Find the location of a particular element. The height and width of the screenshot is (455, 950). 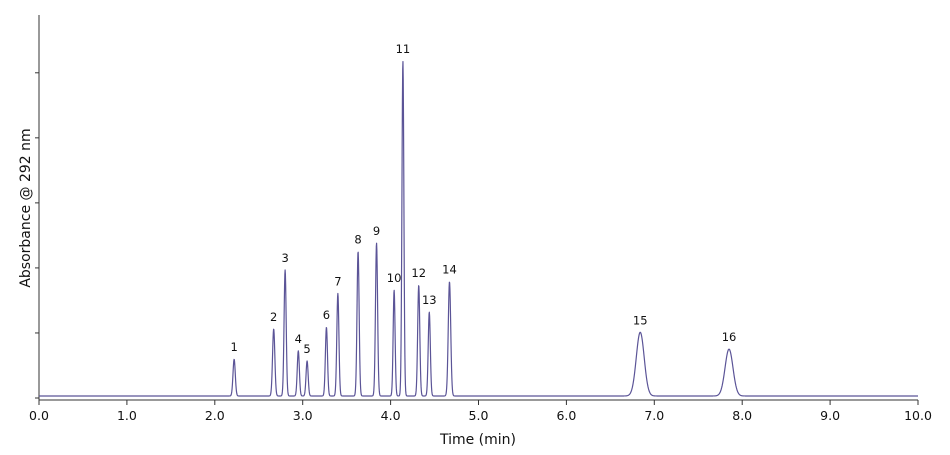

x-tick-label: 3.0 is located at coordinates (303, 415).